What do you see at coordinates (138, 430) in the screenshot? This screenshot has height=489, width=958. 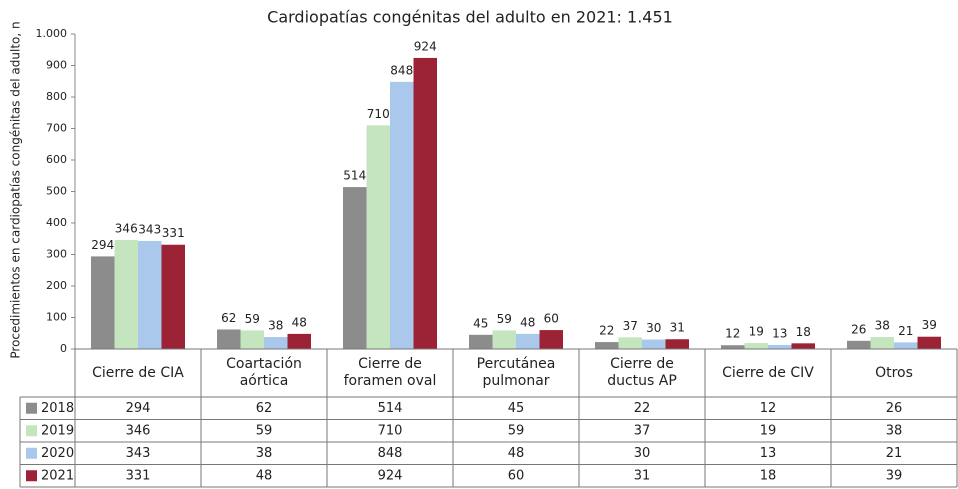 I see `table-value: 346` at bounding box center [138, 430].